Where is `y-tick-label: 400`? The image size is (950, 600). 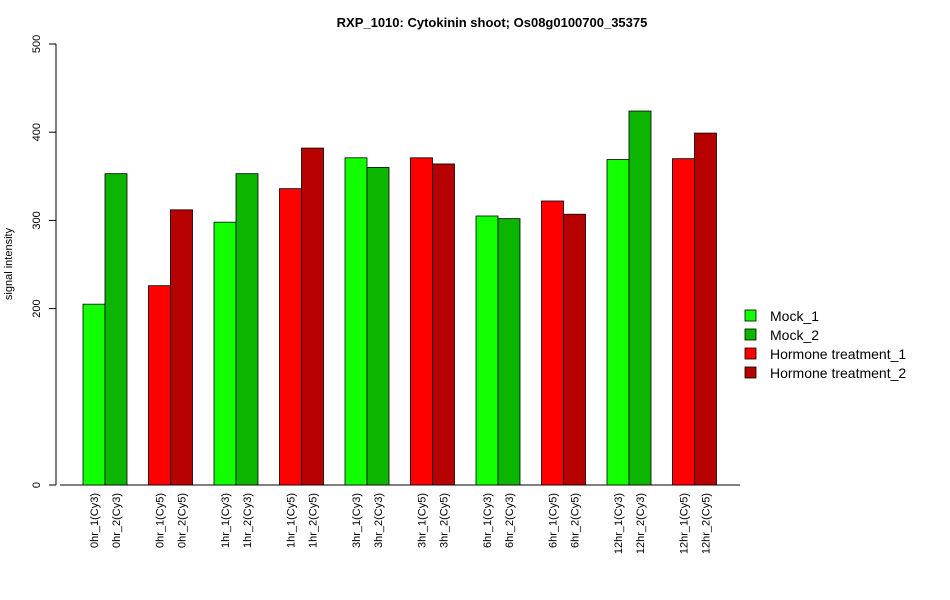
y-tick-label: 400 is located at coordinates (37, 132).